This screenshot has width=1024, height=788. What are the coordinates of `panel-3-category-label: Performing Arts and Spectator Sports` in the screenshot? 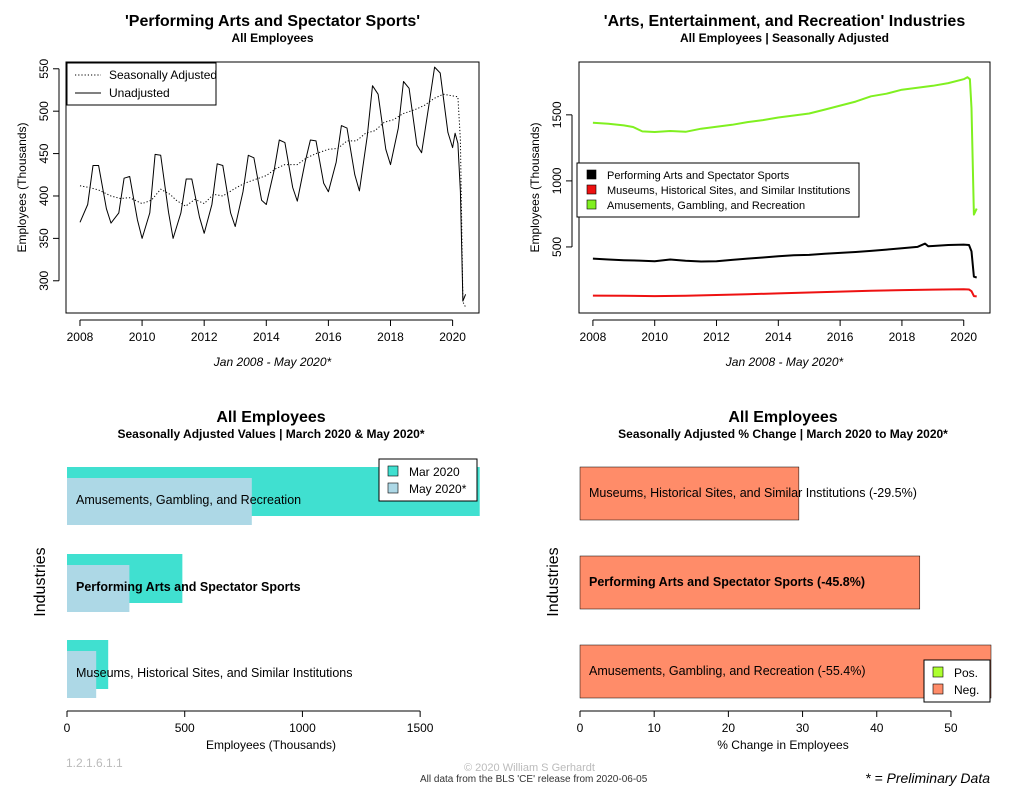 It's located at (188, 587).